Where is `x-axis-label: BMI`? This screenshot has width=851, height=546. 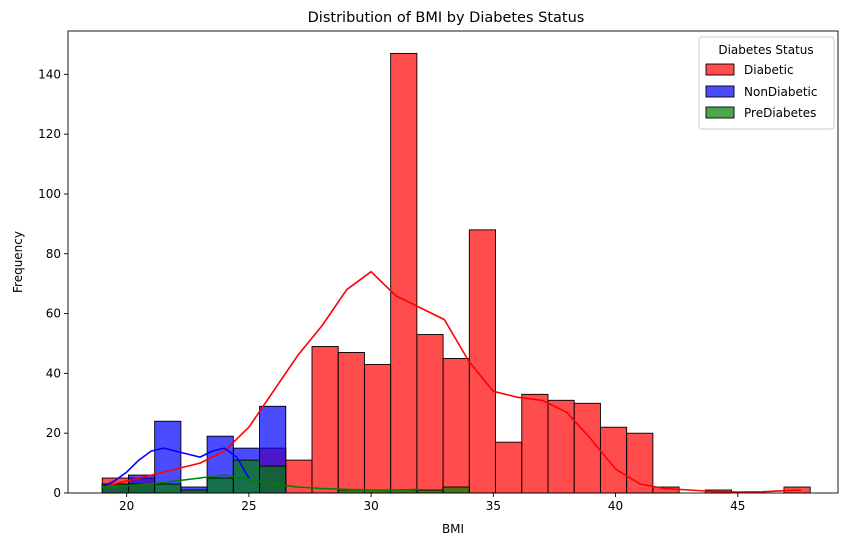
x-axis-label: BMI is located at coordinates (453, 529).